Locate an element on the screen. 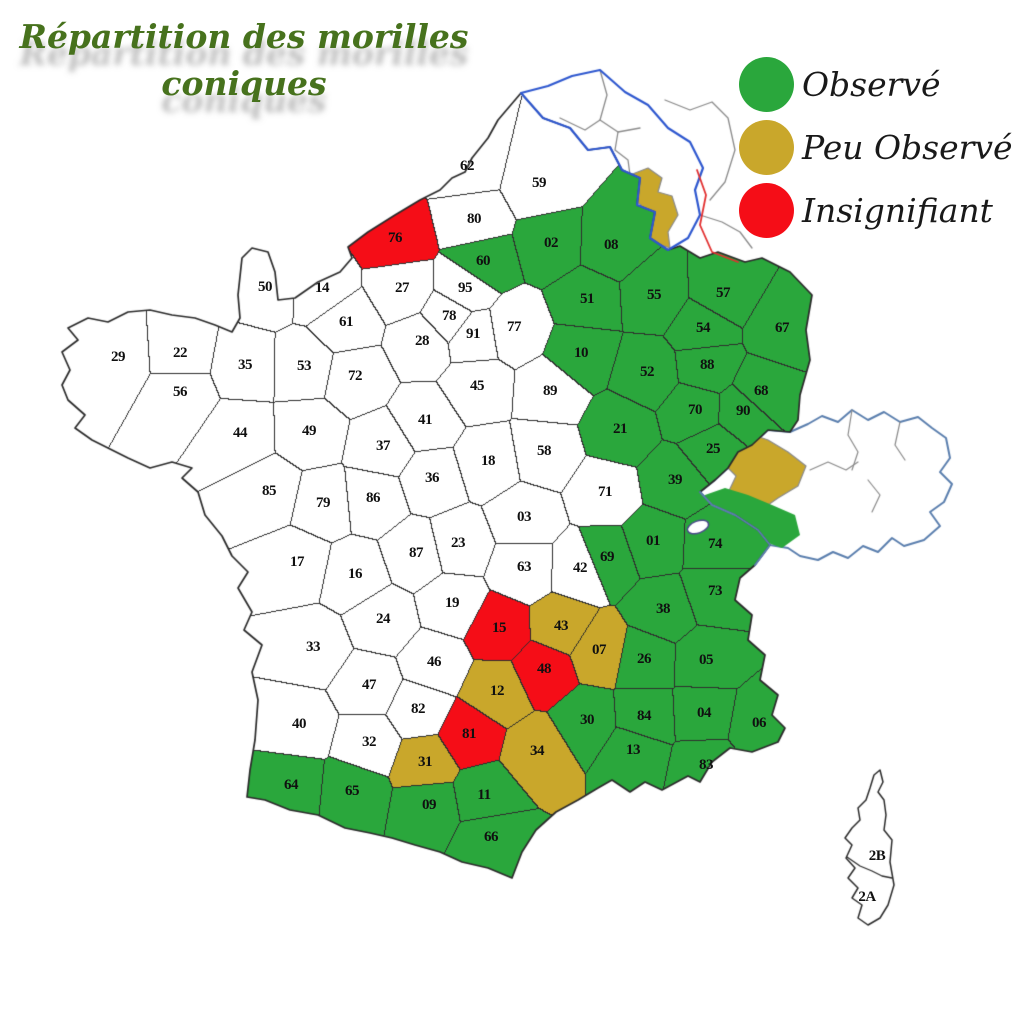 The image size is (1024, 1024). legend: Observé Peu Observé Insignifiant is located at coordinates (876, 151).